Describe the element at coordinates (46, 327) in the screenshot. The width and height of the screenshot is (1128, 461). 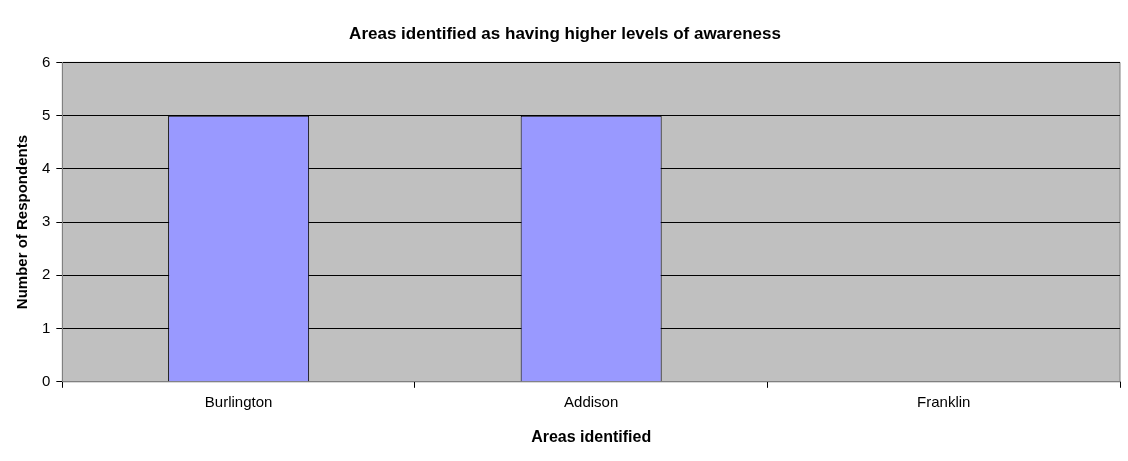
I see `y-tick-label: 1` at that location.